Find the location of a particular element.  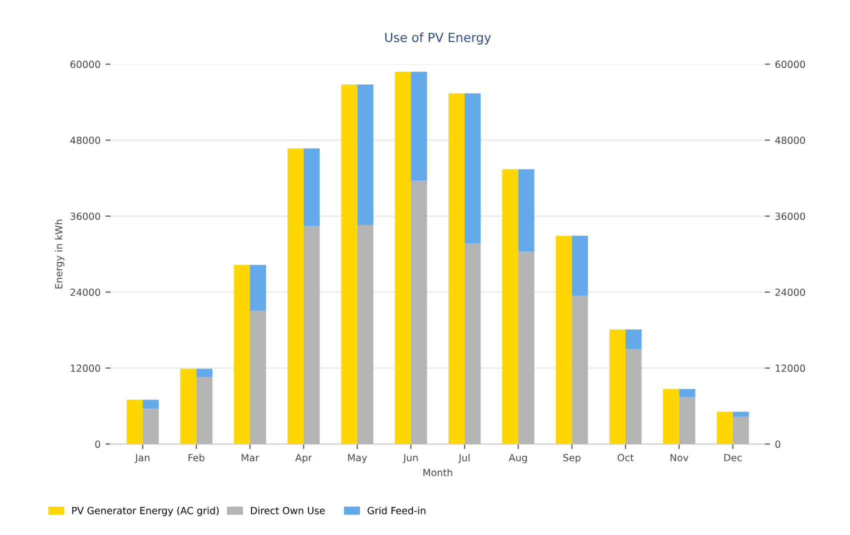

x-tick-label: Dec is located at coordinates (733, 458).